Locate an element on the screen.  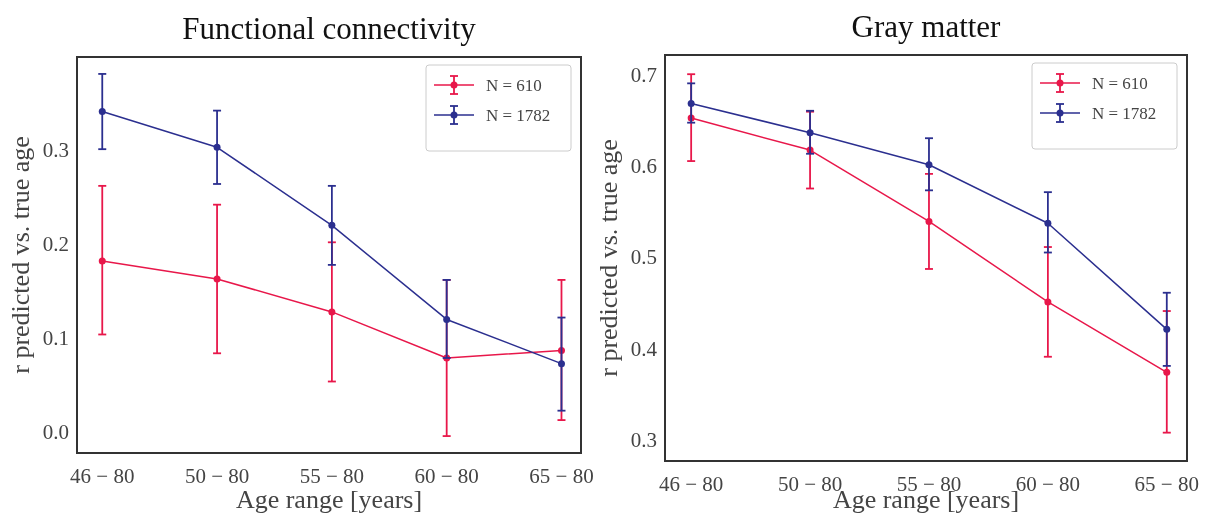
chart-title: Functional connectivity is located at coordinates (329, 28).